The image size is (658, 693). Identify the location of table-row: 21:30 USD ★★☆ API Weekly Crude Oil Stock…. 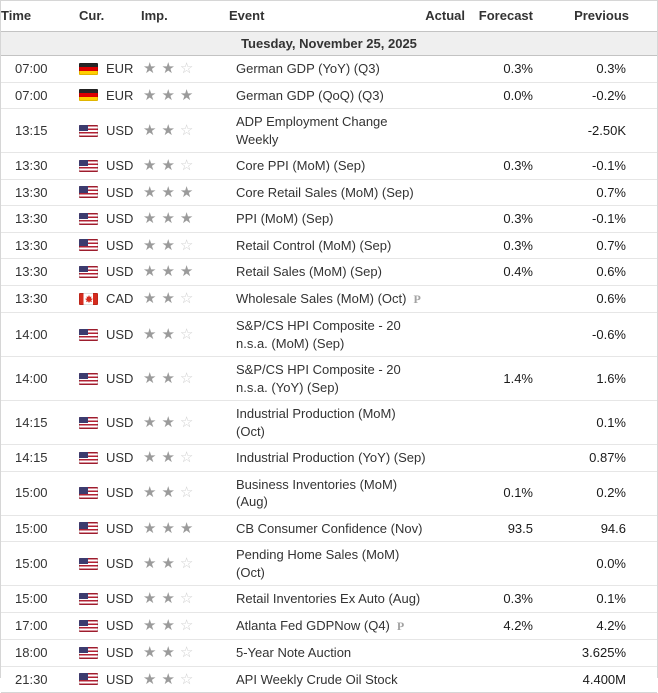
(329, 680).